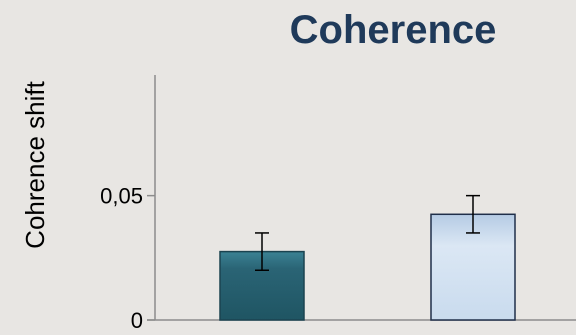  I want to click on y-tick-label: 0, so click(137, 320).